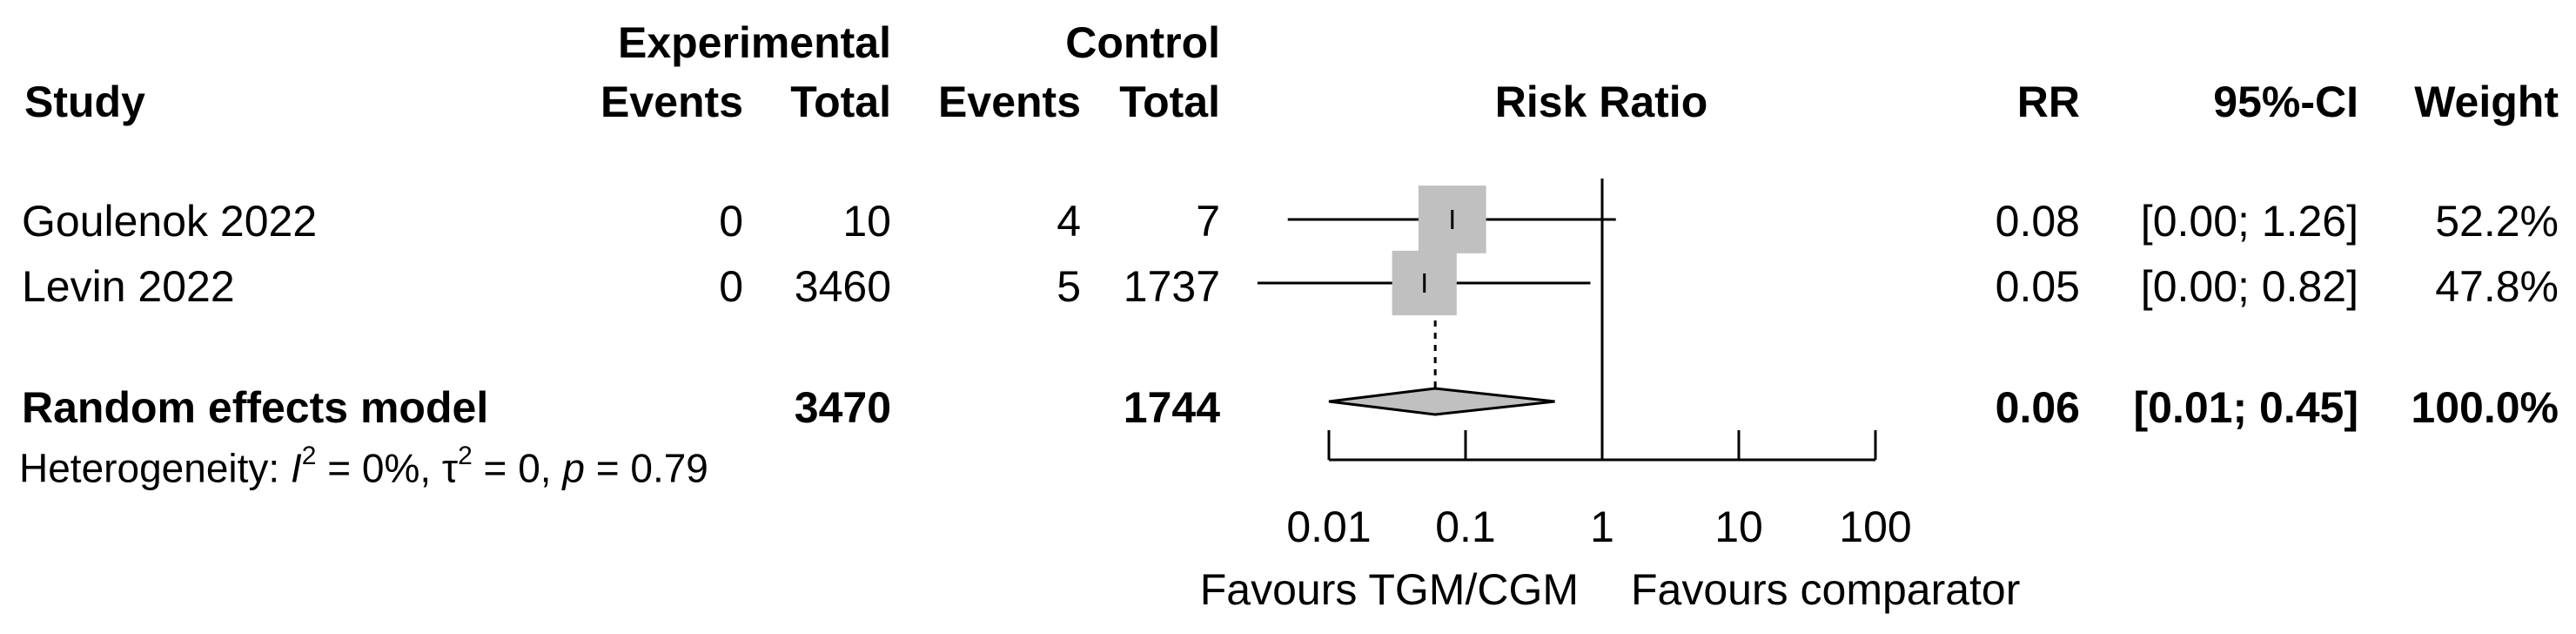  What do you see at coordinates (671, 102) in the screenshot?
I see `exp-events-header: Events` at bounding box center [671, 102].